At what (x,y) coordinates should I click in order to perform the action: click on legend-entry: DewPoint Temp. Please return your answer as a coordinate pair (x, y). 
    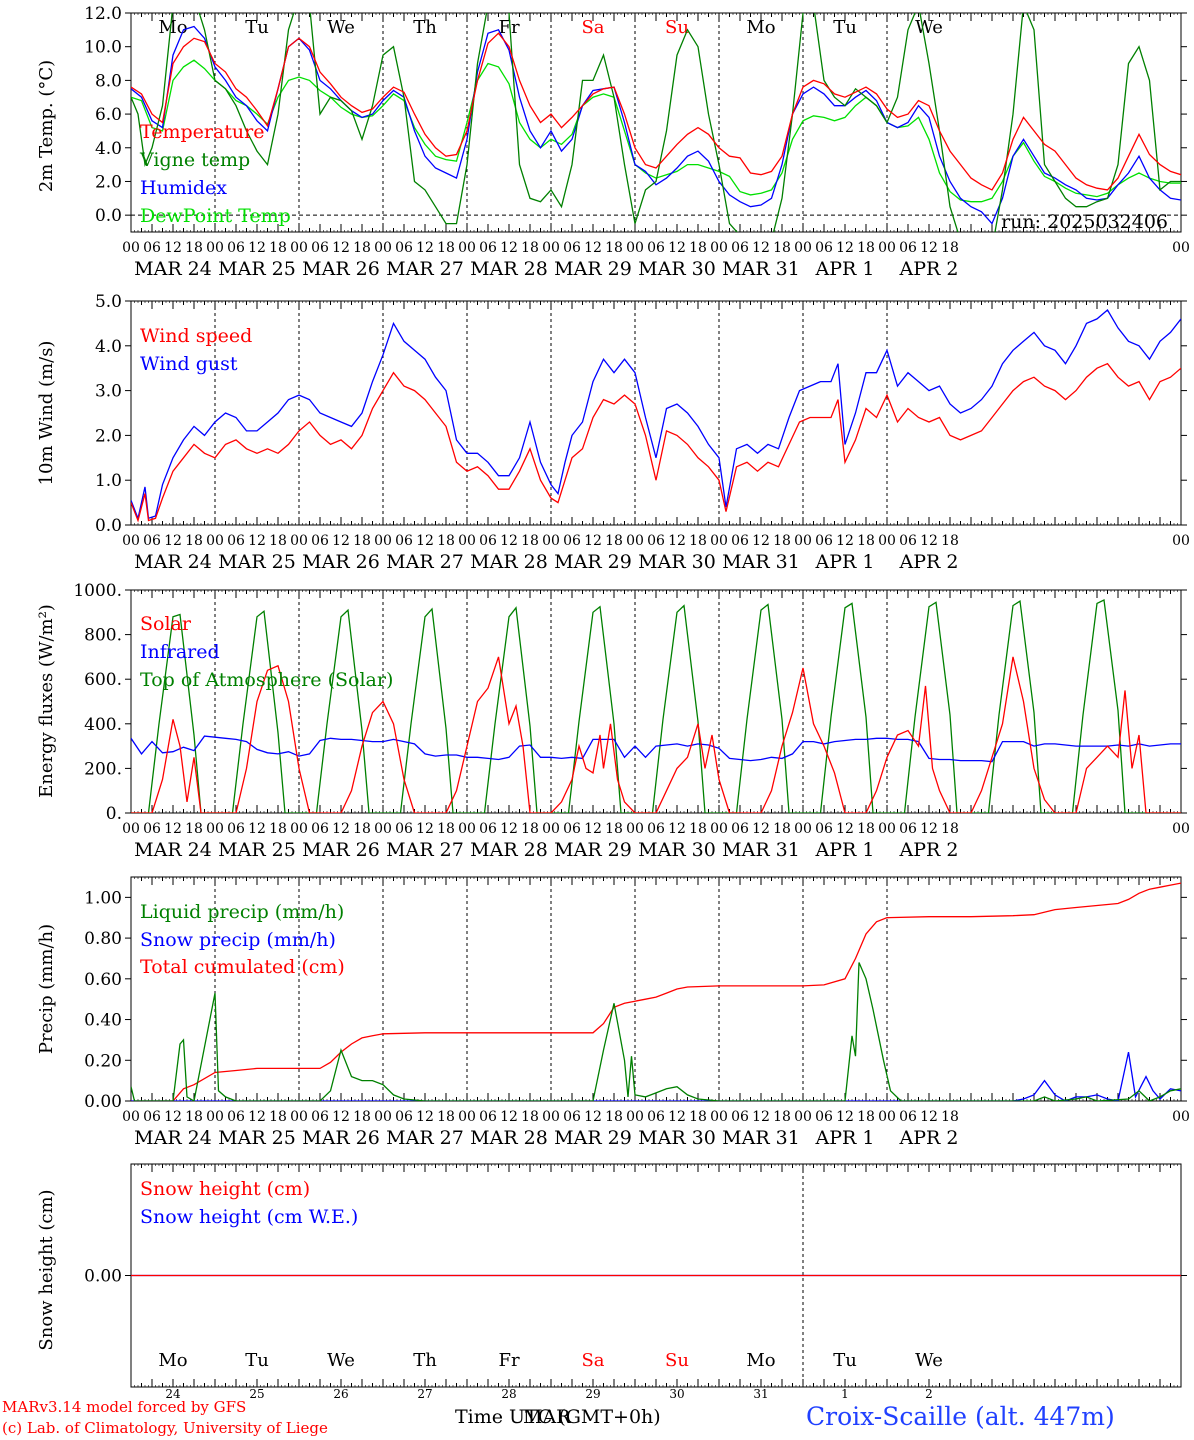
    Looking at the image, I should click on (215, 216).